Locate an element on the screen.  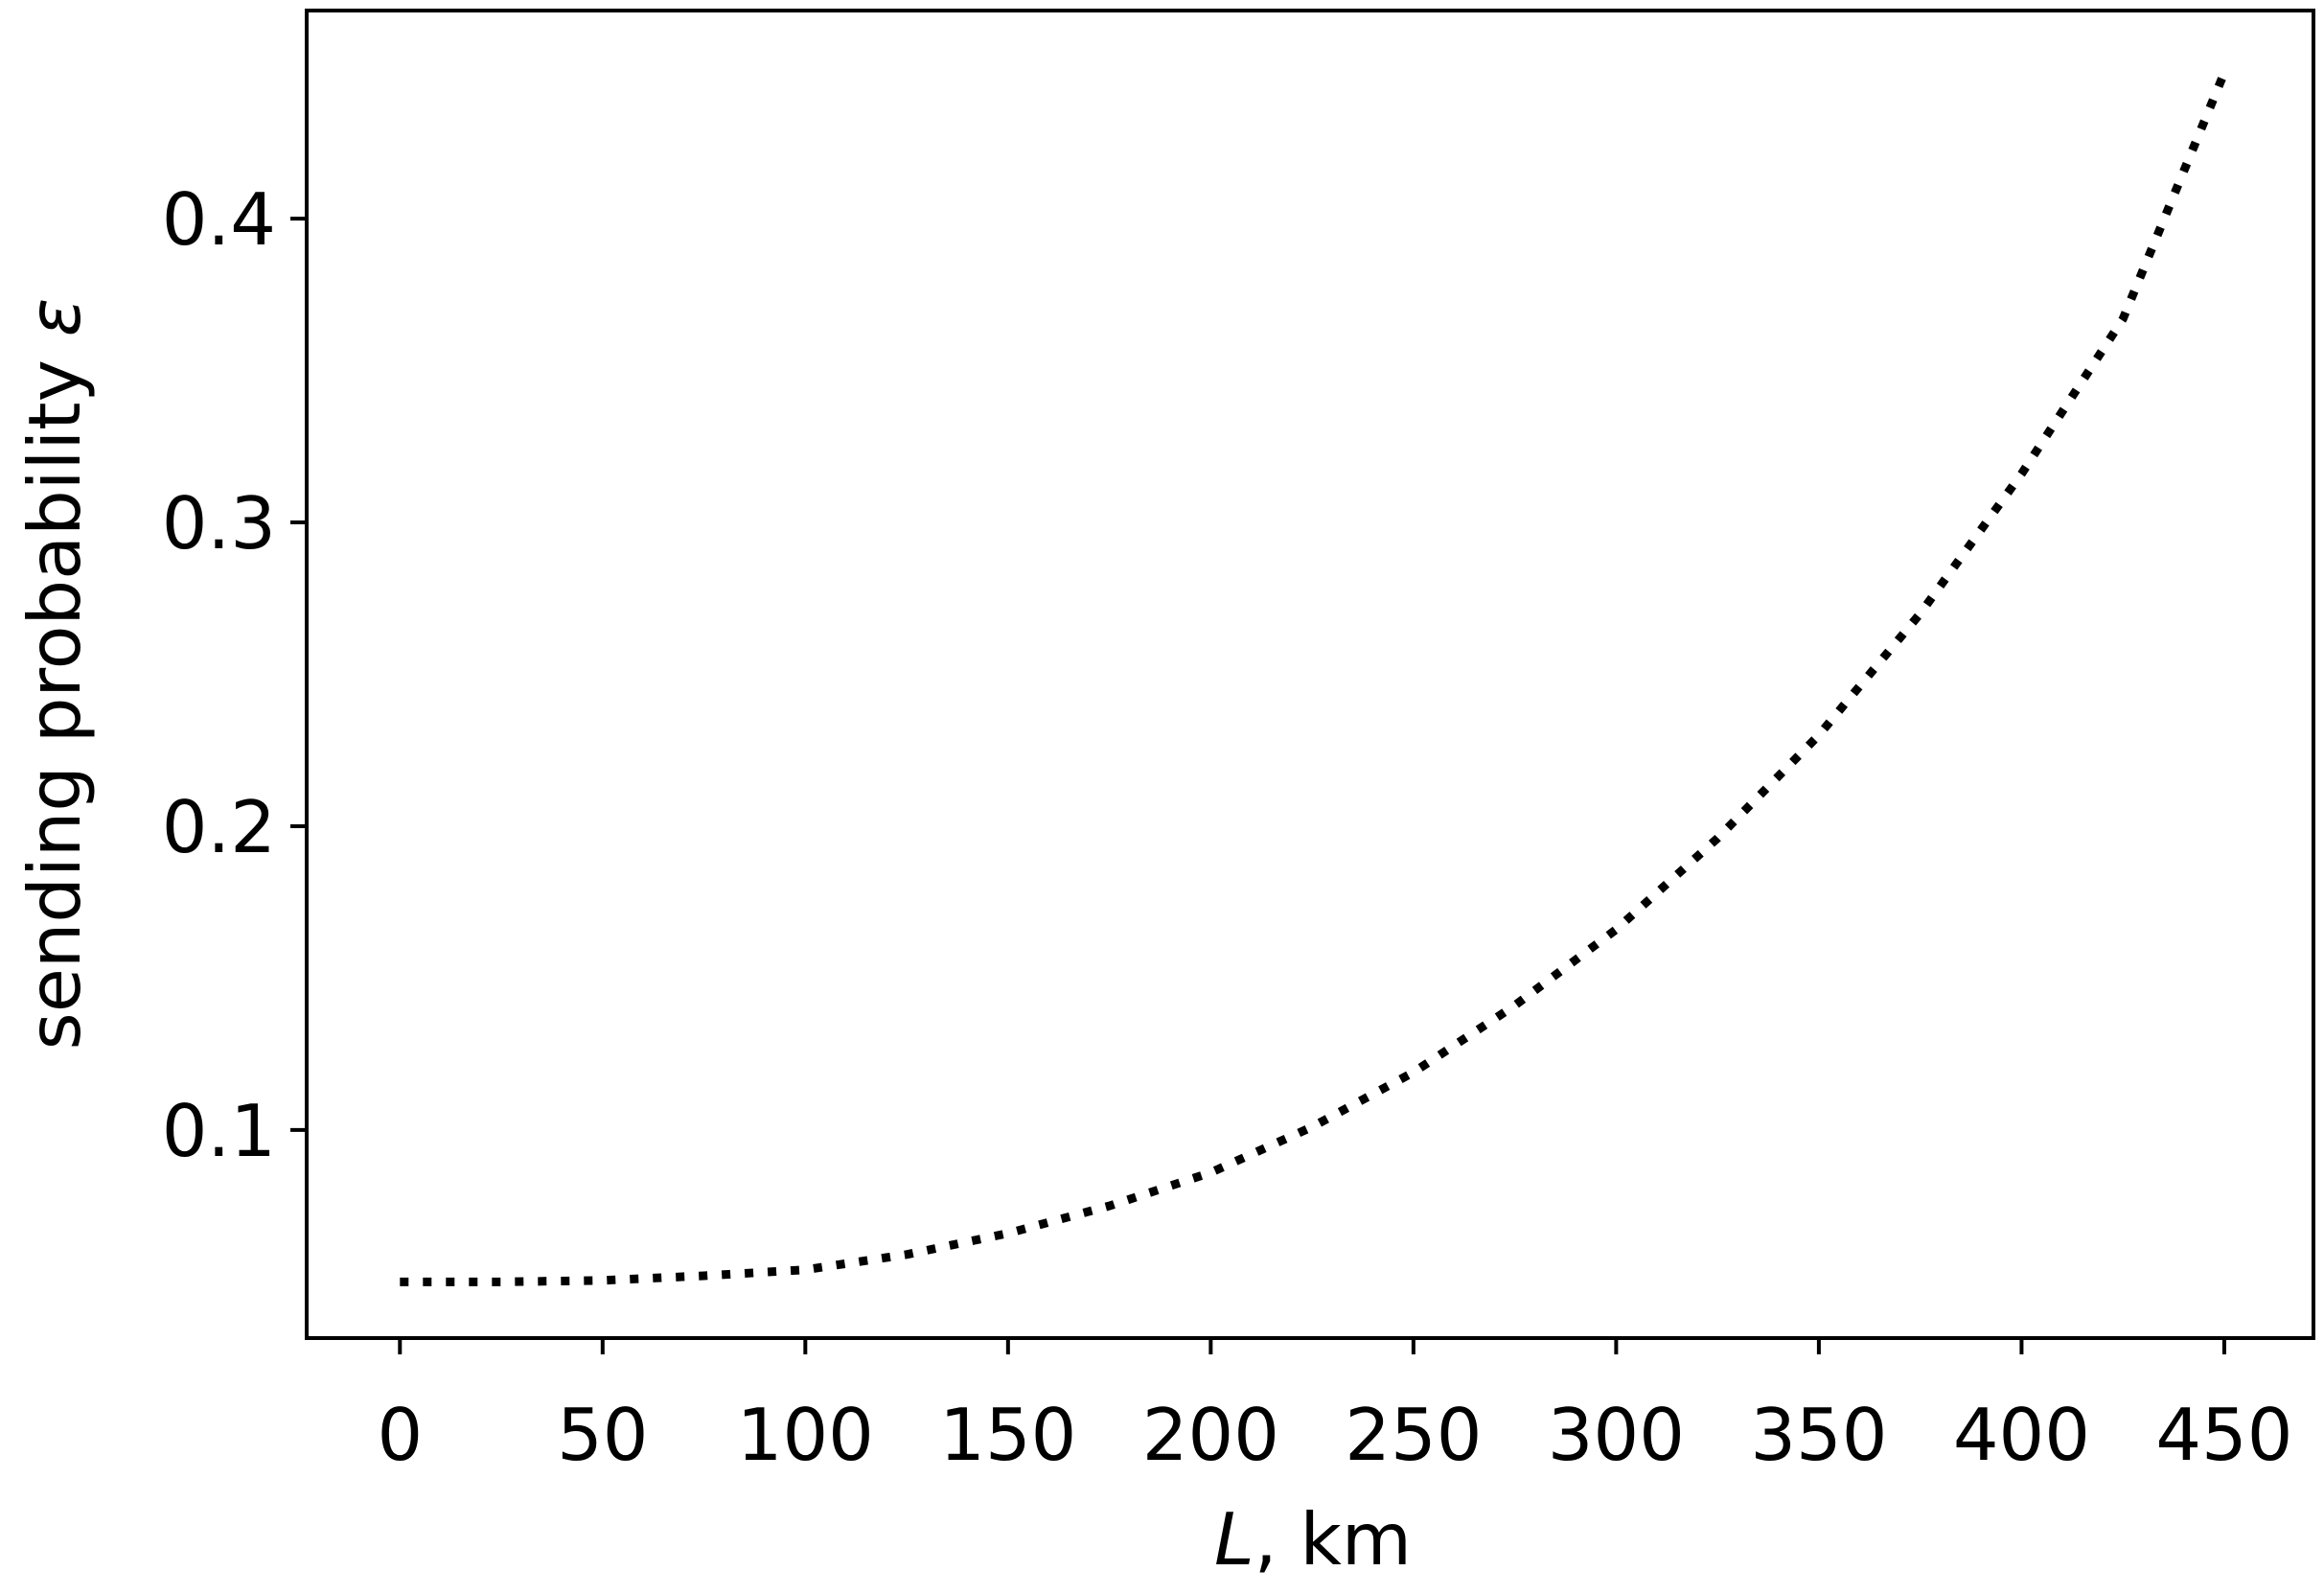
y-tick-label: 0.3 is located at coordinates (219, 523).